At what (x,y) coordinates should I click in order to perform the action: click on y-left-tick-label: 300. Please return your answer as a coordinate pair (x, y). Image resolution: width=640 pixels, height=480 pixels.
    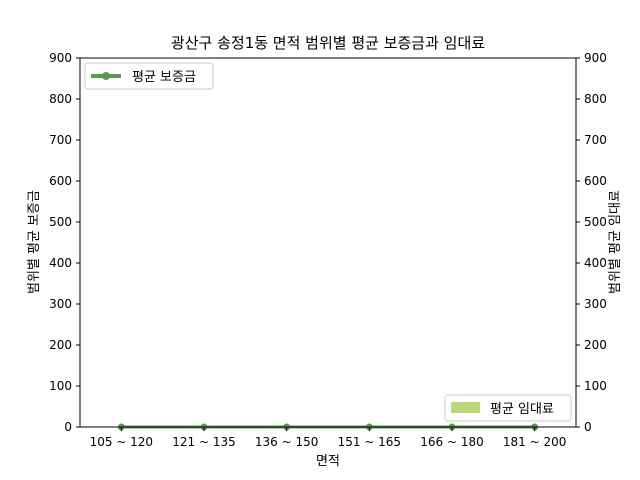
    Looking at the image, I should click on (60, 304).